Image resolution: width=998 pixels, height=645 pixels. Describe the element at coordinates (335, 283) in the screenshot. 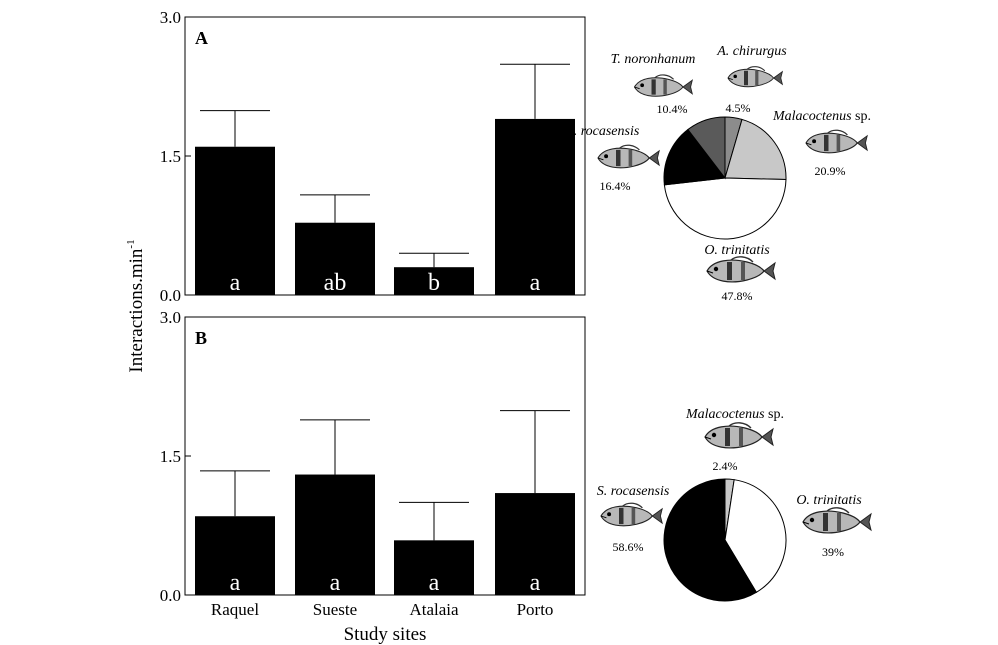

I see `significance-letter: ab` at that location.